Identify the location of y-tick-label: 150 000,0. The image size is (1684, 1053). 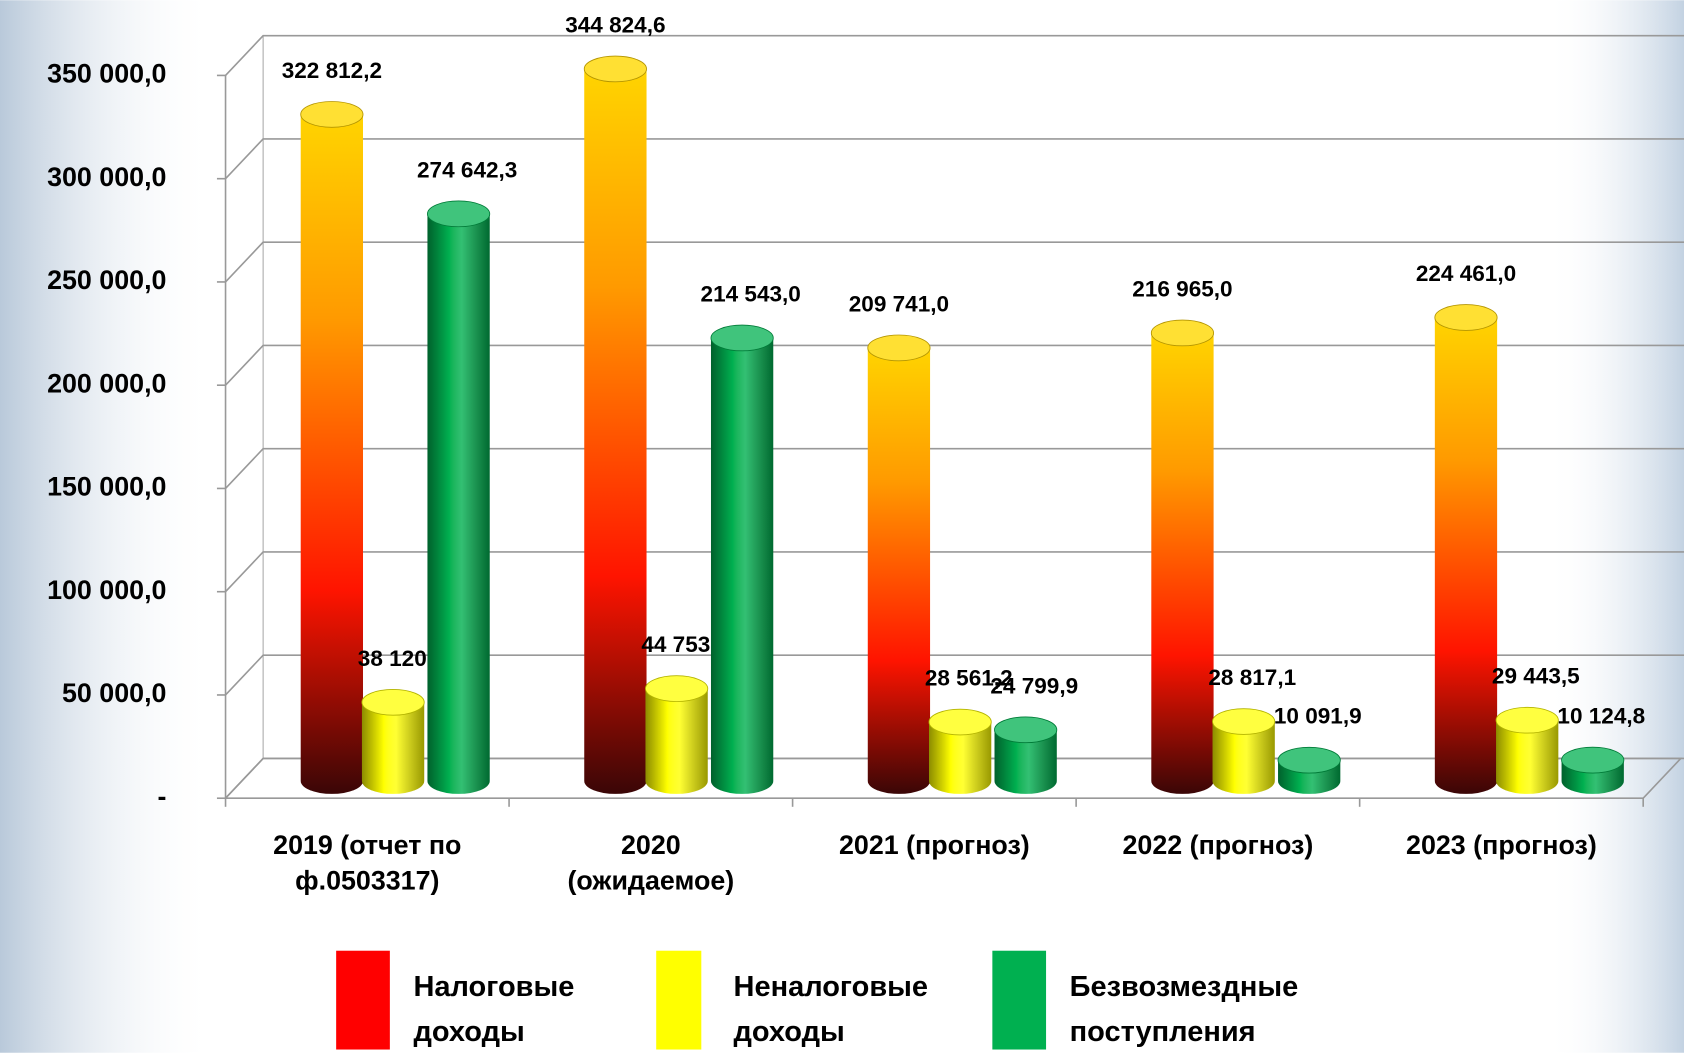
(106, 487).